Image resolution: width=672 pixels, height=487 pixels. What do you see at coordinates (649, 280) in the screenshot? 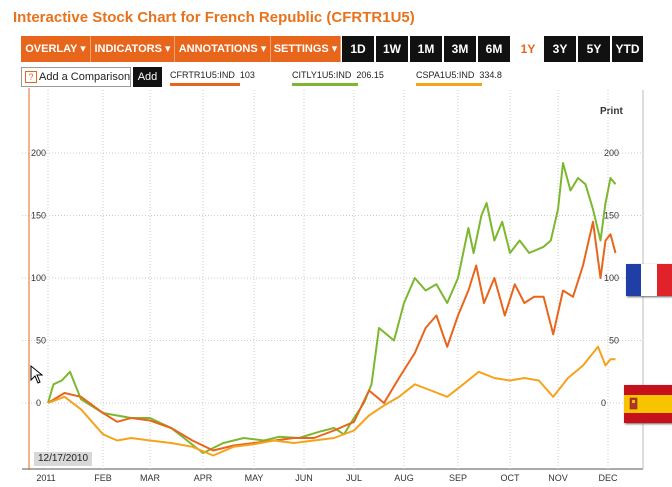
I see `france-flag-icon` at bounding box center [649, 280].